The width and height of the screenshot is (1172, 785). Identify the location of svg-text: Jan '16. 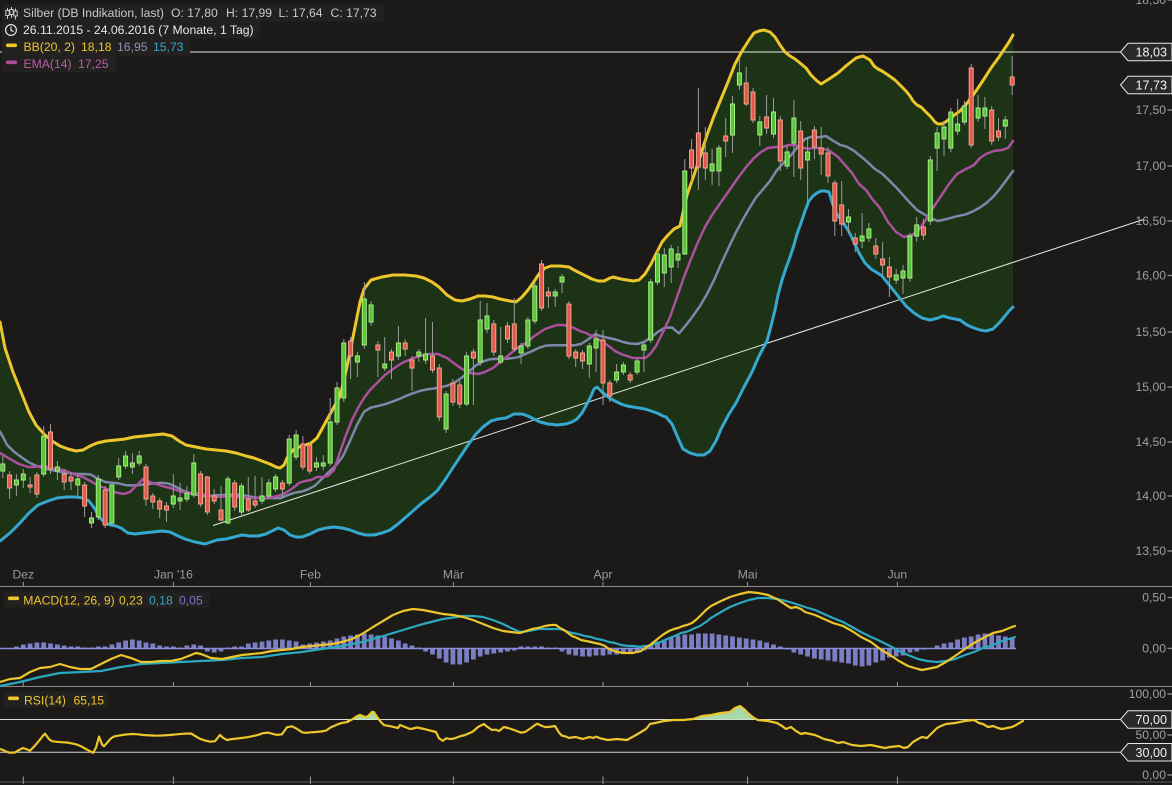
(173, 575).